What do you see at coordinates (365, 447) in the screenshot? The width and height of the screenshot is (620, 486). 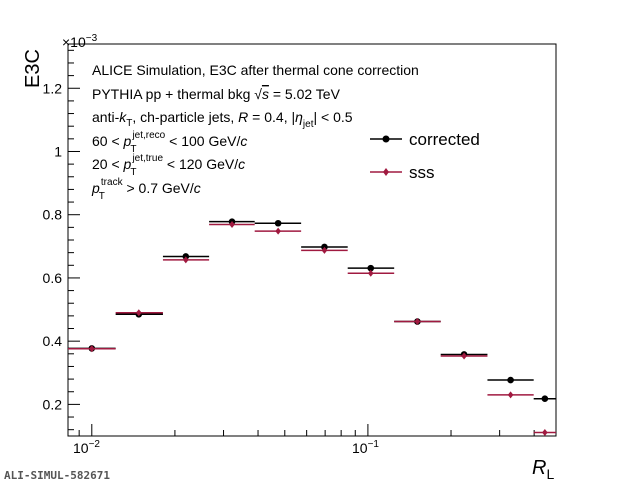 I see `x-tick-label-0.1: 10⁻¹` at bounding box center [365, 447].